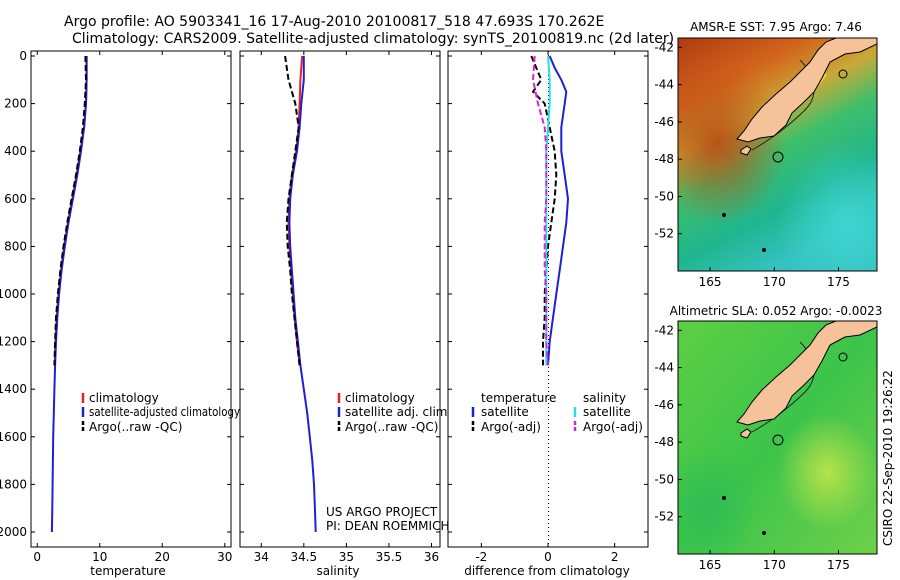 The width and height of the screenshot is (900, 580). What do you see at coordinates (15, 151) in the screenshot?
I see `depth-tick-label: 400` at bounding box center [15, 151].